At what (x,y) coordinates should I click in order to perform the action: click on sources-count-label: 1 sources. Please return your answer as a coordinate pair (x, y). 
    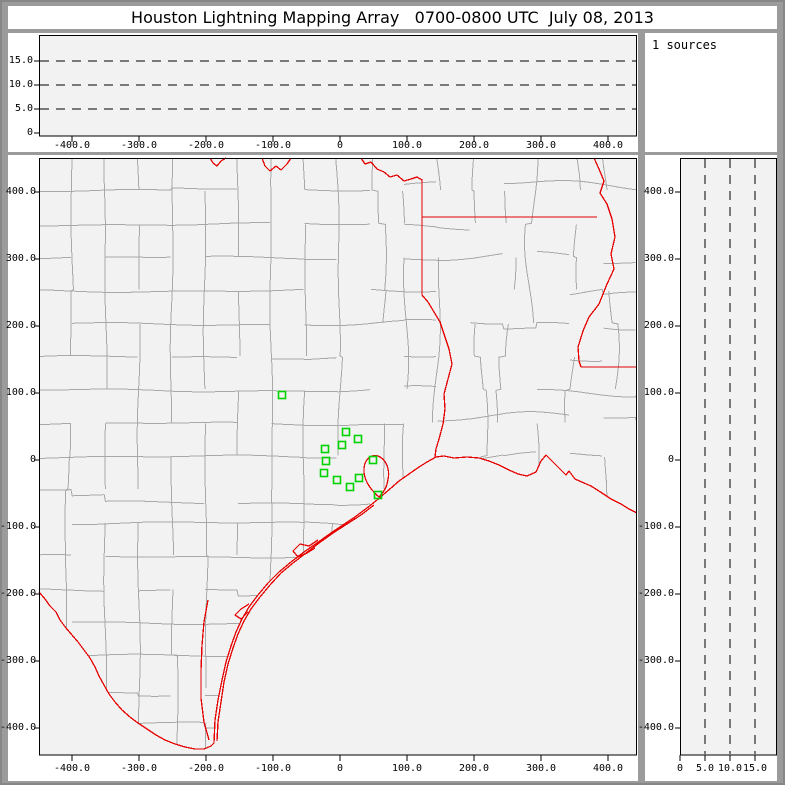
    Looking at the image, I should click on (685, 45).